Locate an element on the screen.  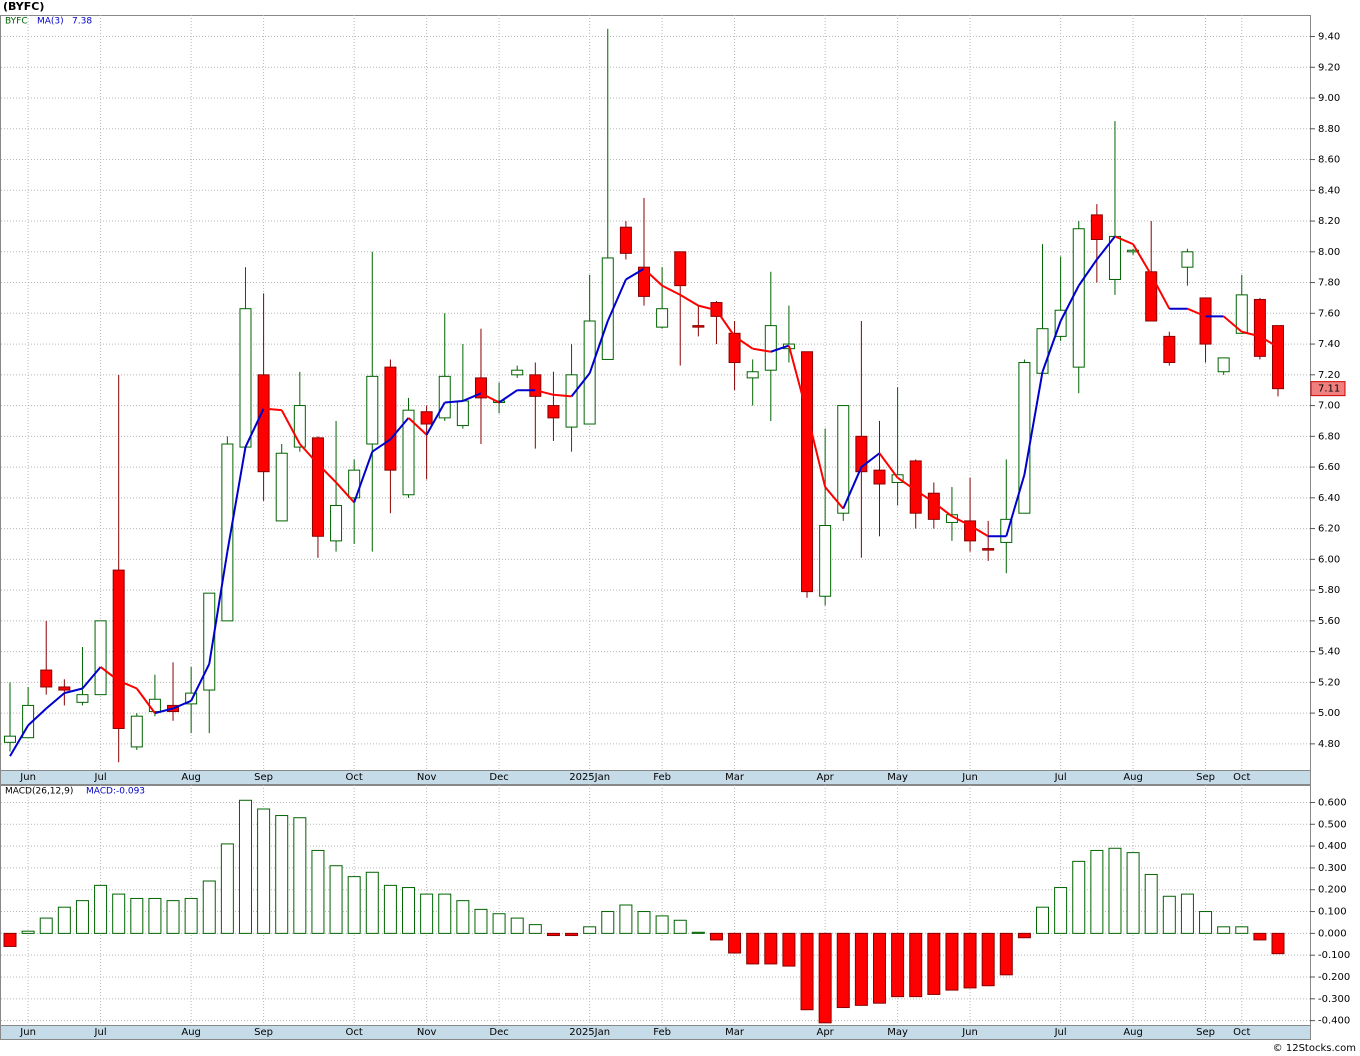
y-tick-label: 0.000 is located at coordinates (1332, 933).